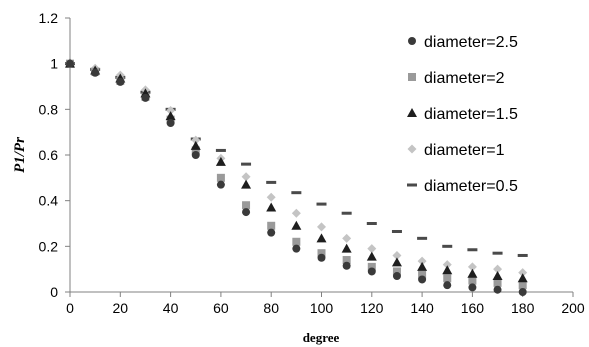 The height and width of the screenshot is (347, 589). What do you see at coordinates (422, 308) in the screenshot?
I see `x-tick-label: 140` at bounding box center [422, 308].